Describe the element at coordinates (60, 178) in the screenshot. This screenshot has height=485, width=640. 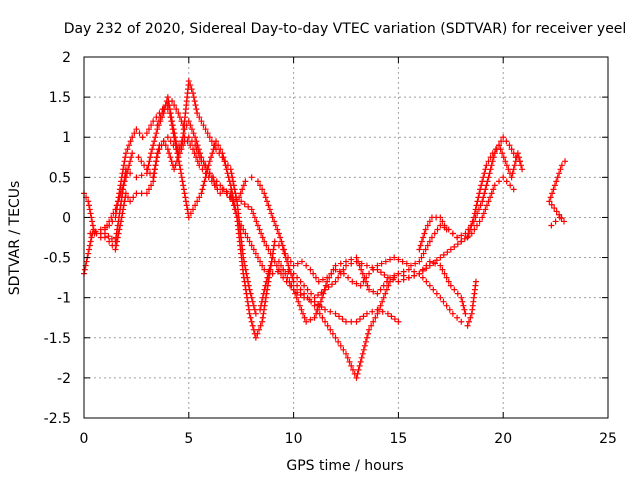
I see `y-tick-label: 0.5` at that location.